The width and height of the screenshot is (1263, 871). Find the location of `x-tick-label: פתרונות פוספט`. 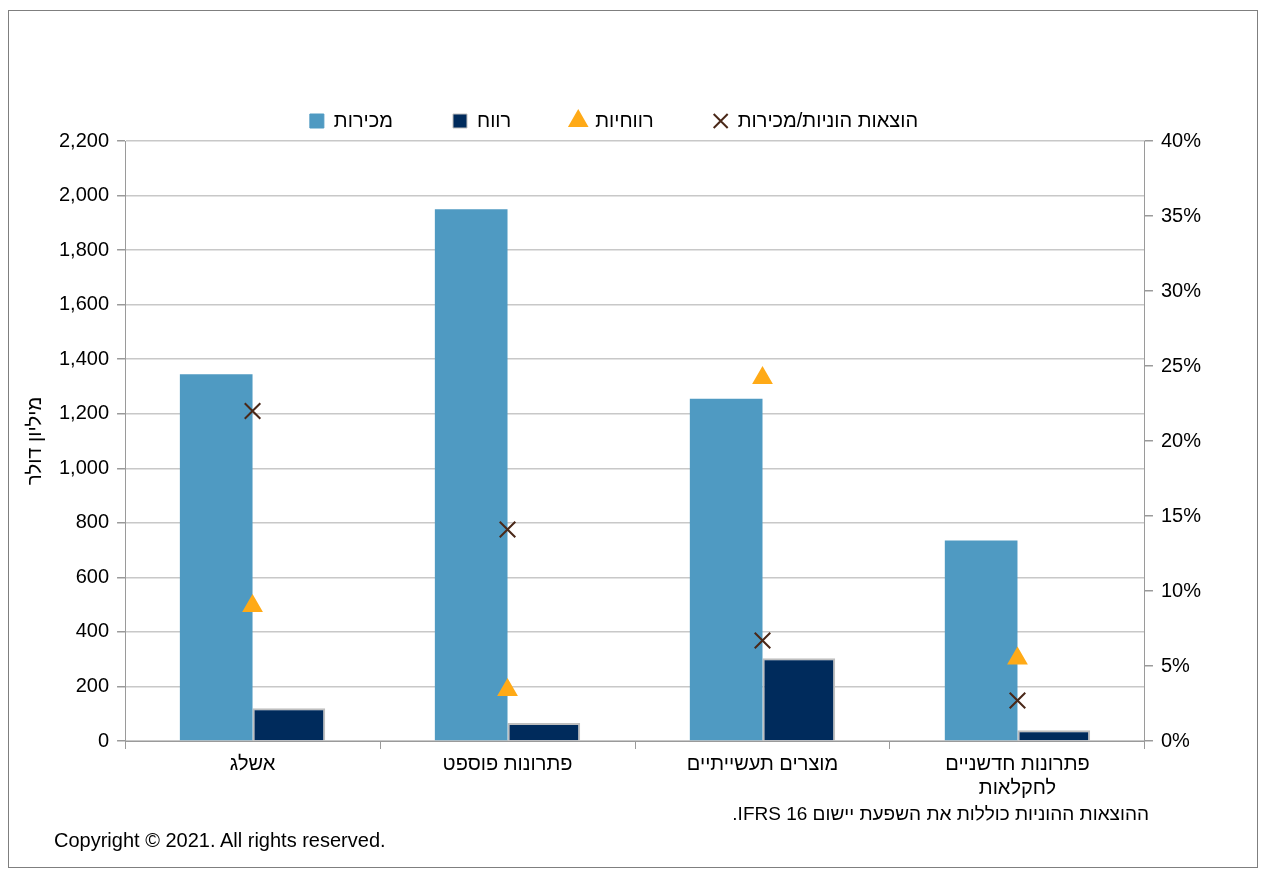

x-tick-label: פתרונות פוספט is located at coordinates (507, 762).